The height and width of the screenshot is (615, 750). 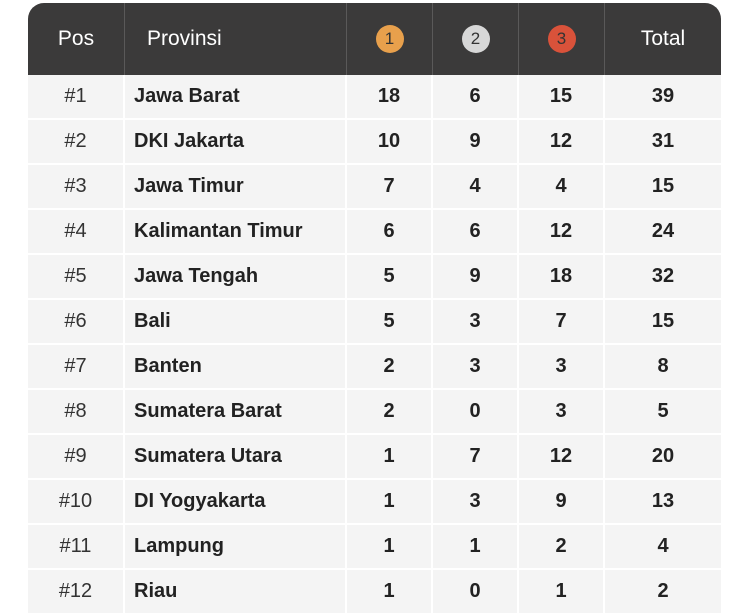 I want to click on row-total: 32, so click(x=663, y=277).